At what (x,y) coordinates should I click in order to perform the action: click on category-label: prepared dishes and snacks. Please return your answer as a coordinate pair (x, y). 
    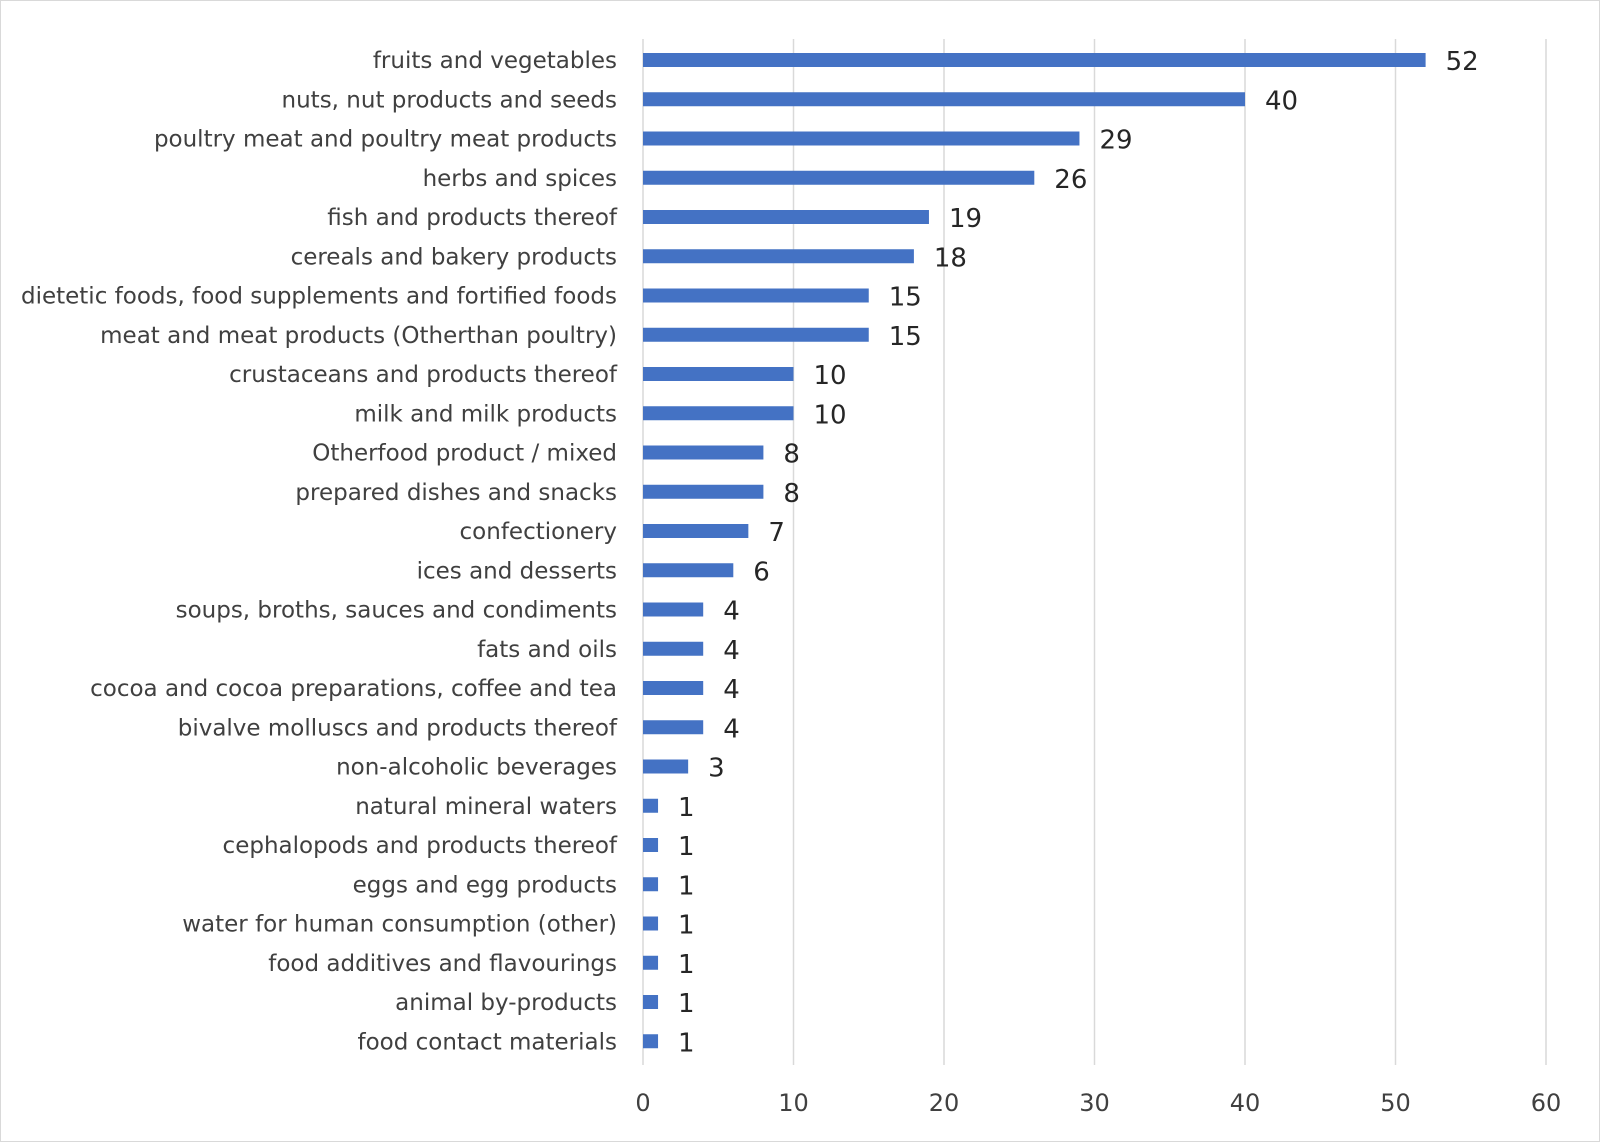
    Looking at the image, I should click on (456, 493).